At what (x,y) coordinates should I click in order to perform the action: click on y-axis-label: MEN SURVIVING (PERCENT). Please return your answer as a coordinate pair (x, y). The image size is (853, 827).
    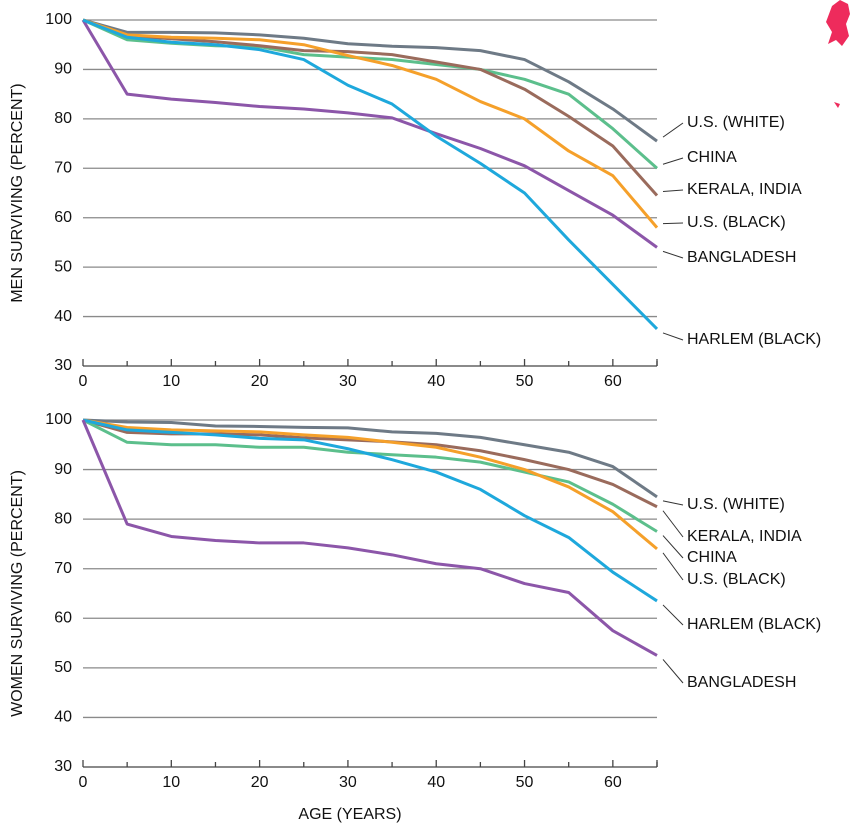
    Looking at the image, I should click on (17, 192).